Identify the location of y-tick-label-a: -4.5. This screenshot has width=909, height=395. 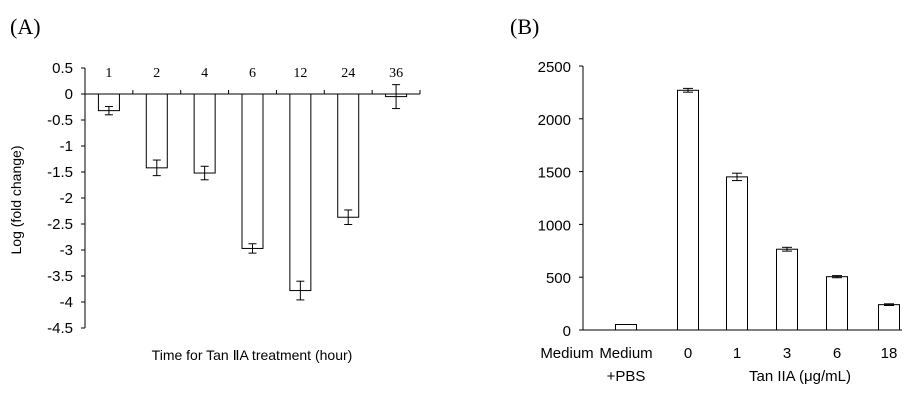
(60, 328).